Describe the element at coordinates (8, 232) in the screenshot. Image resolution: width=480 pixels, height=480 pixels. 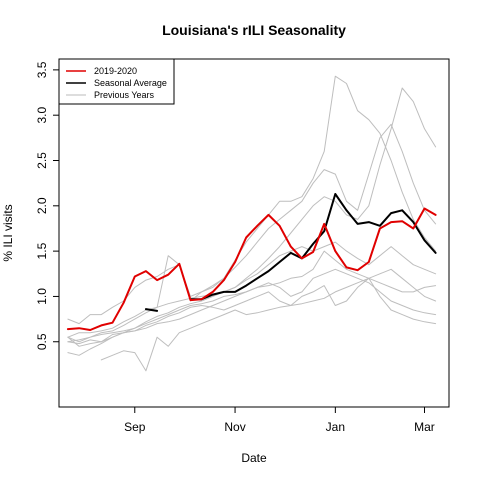
I see `y-axis-label: % ILI visits` at that location.